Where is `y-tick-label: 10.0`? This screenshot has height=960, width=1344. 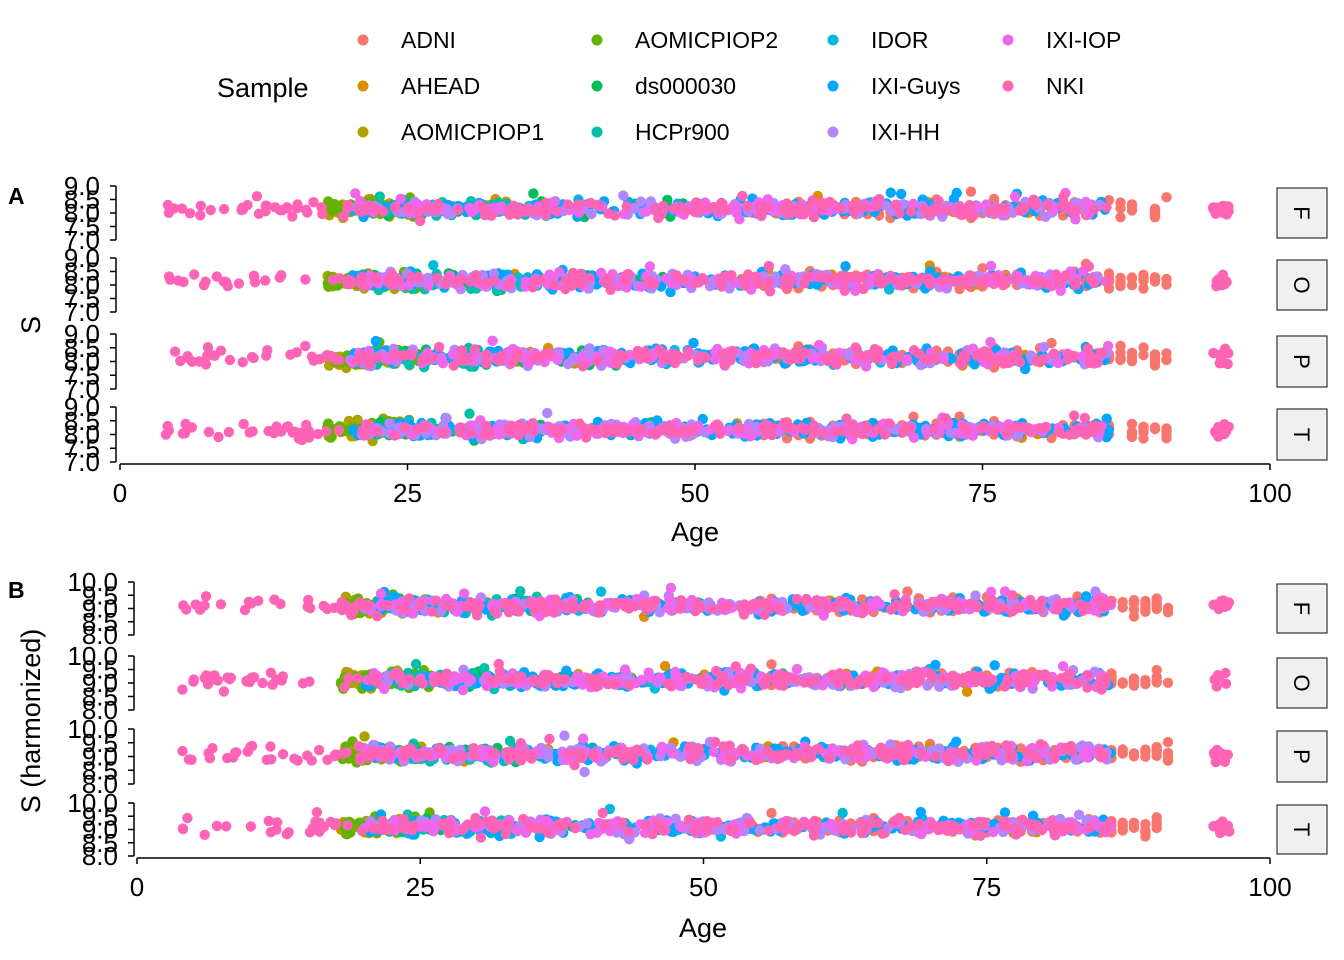 y-tick-label: 10.0 is located at coordinates (92, 656).